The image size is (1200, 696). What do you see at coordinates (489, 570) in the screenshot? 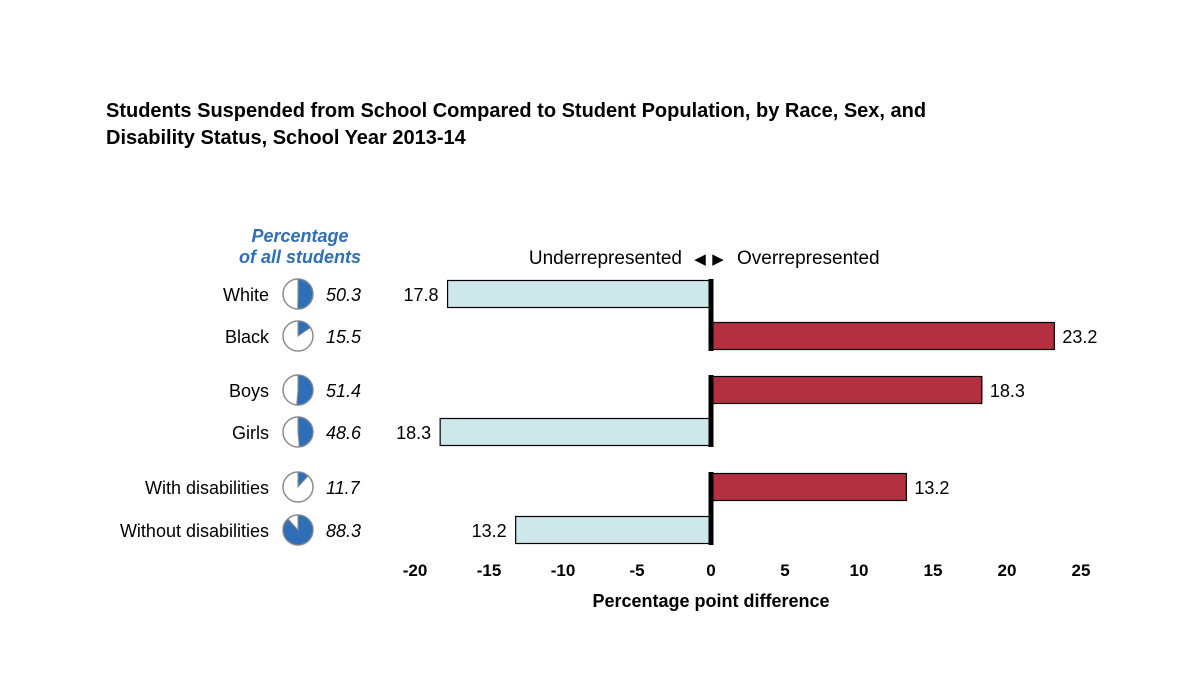
I see `x-tick-label: -15` at bounding box center [489, 570].